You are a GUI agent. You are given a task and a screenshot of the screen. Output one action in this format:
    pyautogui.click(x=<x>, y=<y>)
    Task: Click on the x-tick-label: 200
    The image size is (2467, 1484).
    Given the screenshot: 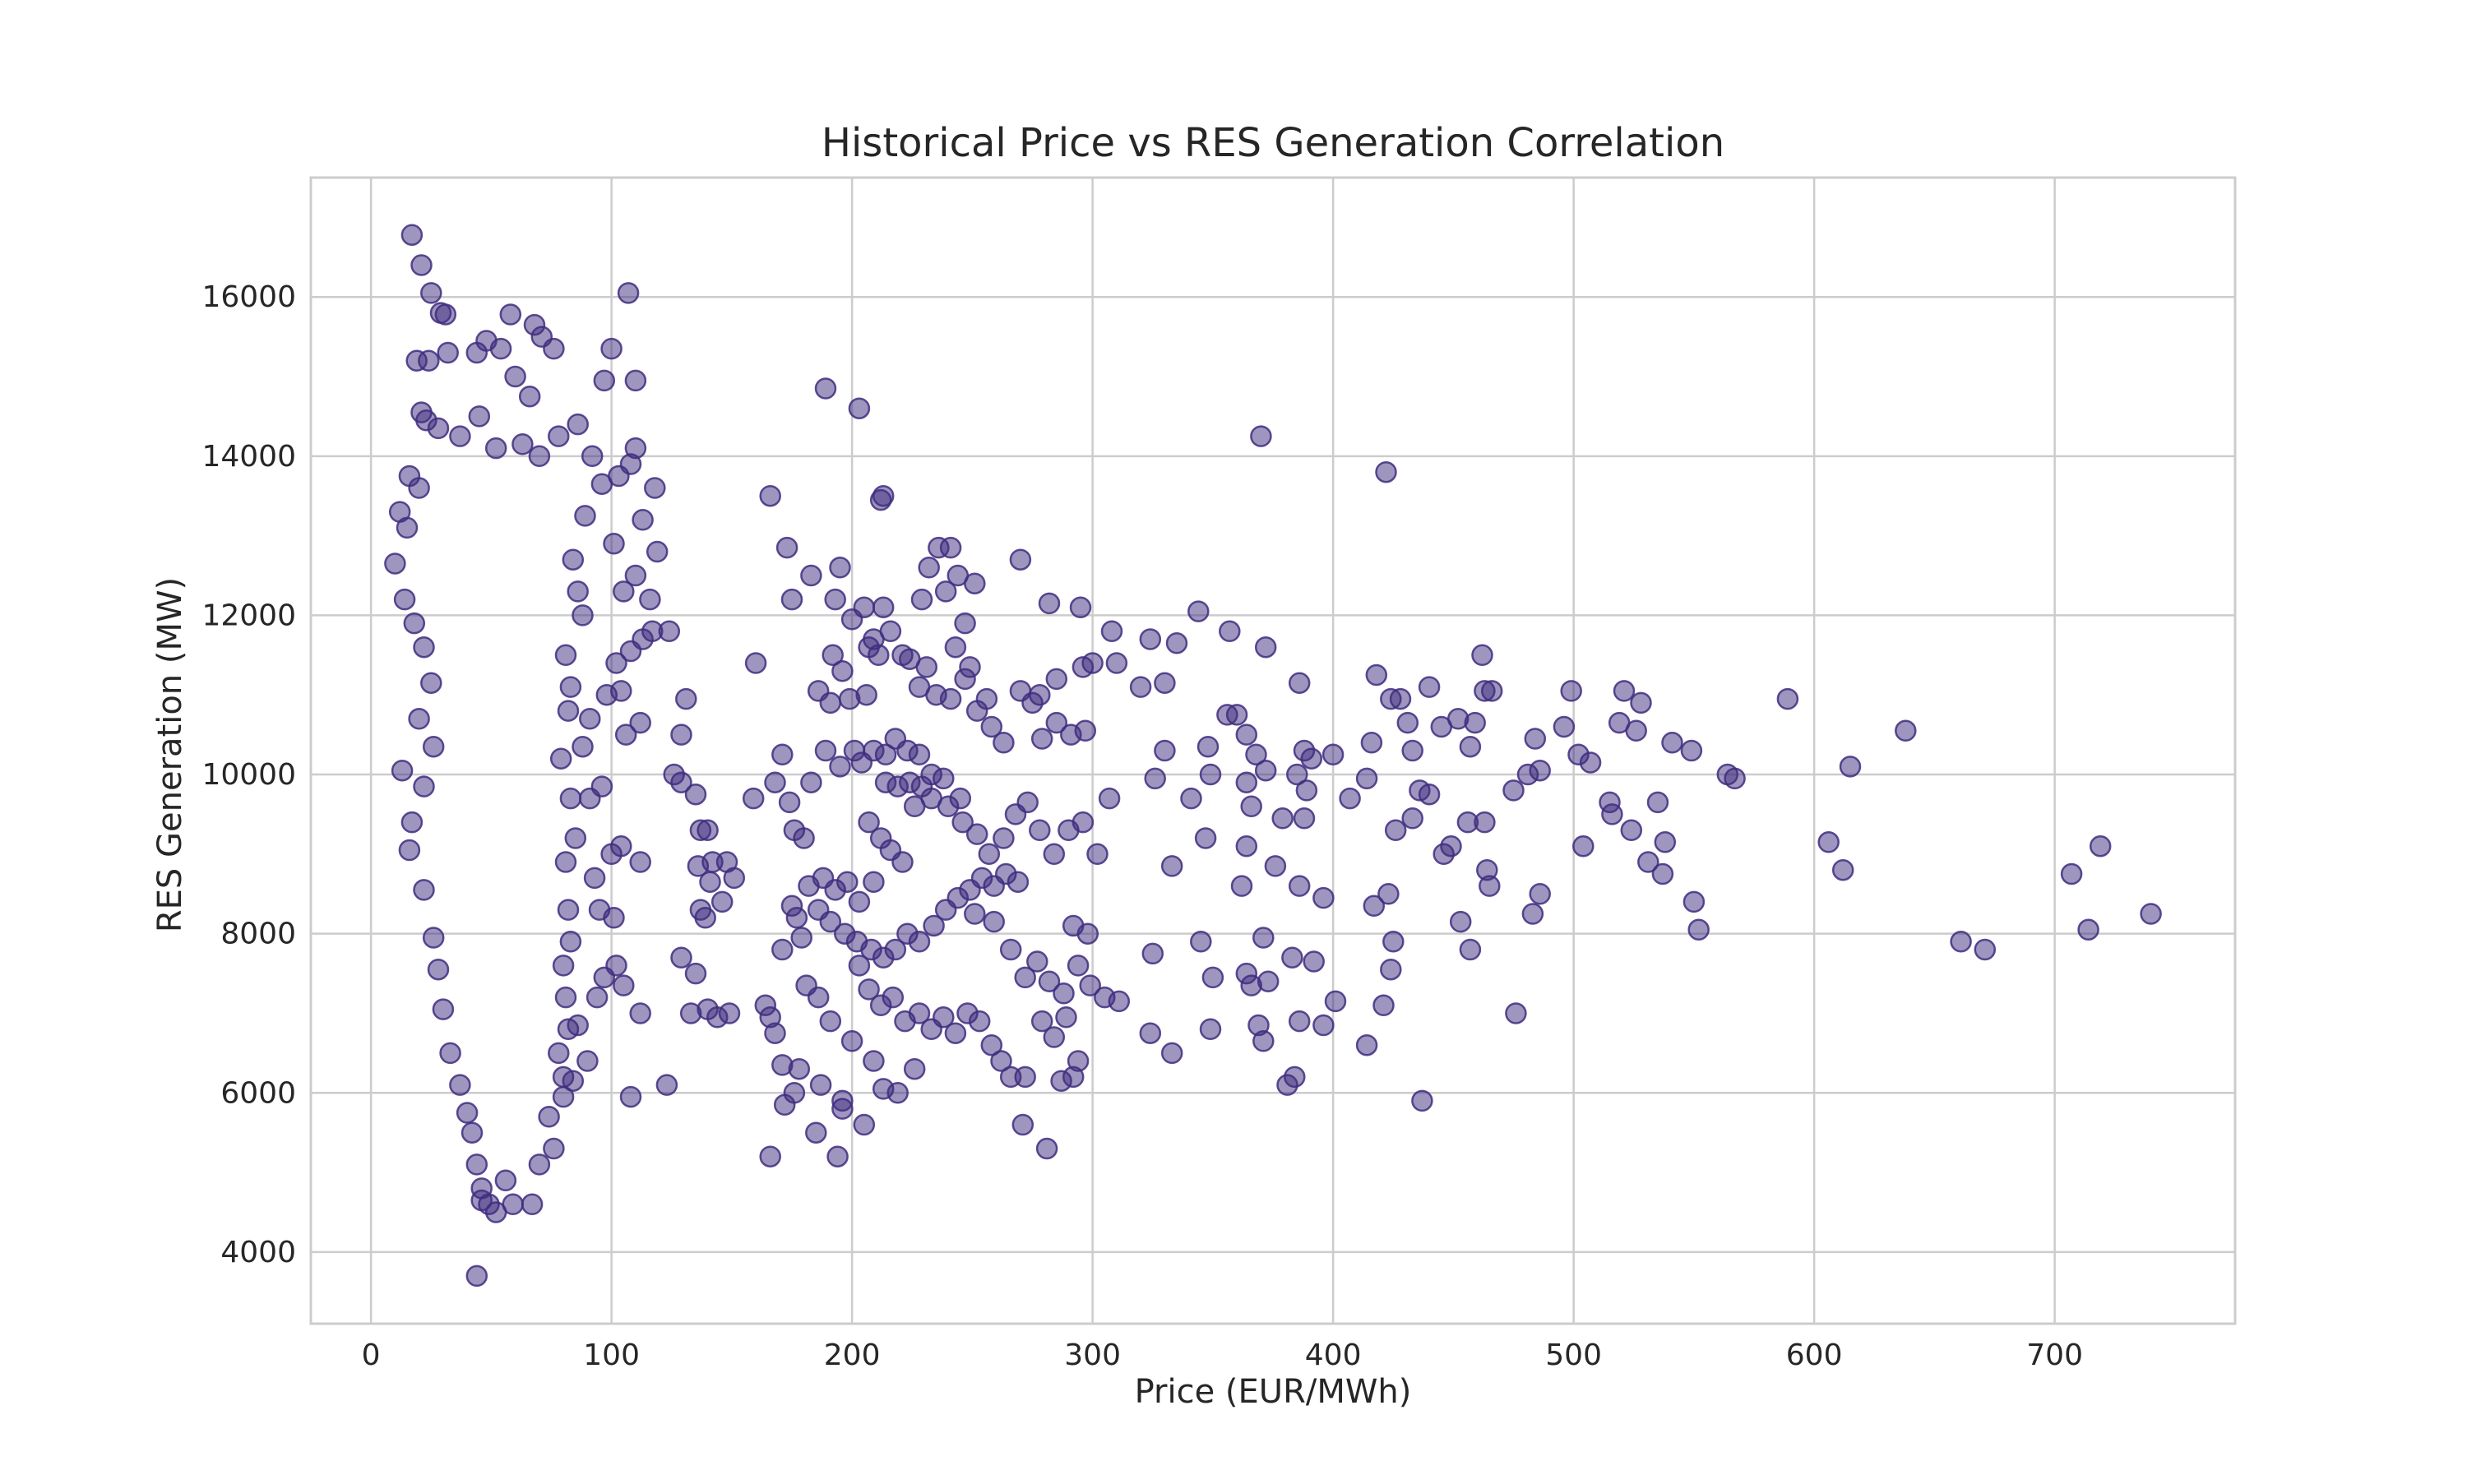 What is the action you would take?
    pyautogui.click(x=853, y=1355)
    